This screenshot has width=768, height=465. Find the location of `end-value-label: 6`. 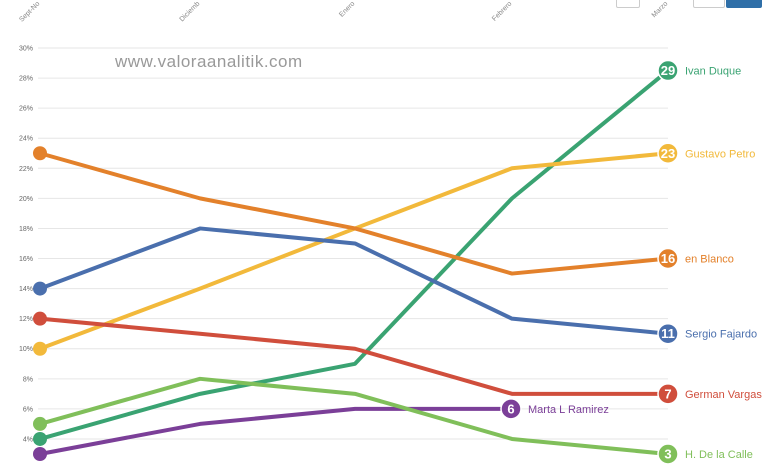

end-value-label: 6 is located at coordinates (510, 408).